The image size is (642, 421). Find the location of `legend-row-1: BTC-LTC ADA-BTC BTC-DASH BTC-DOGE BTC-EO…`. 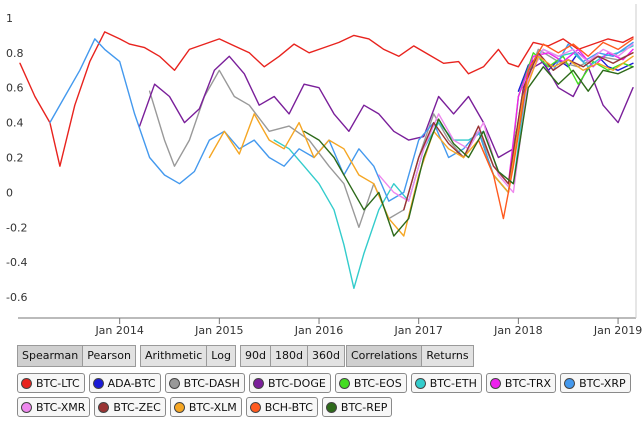

legend-row-1: BTC-LTC ADA-BTC BTC-DASH BTC-DOGE BTC-EO… is located at coordinates (324, 383).